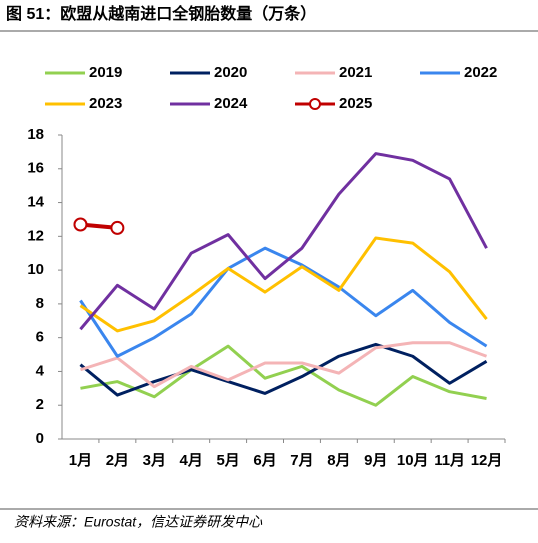 The width and height of the screenshot is (538, 543). What do you see at coordinates (40, 438) in the screenshot?
I see `y-tick-label: 0` at bounding box center [40, 438].